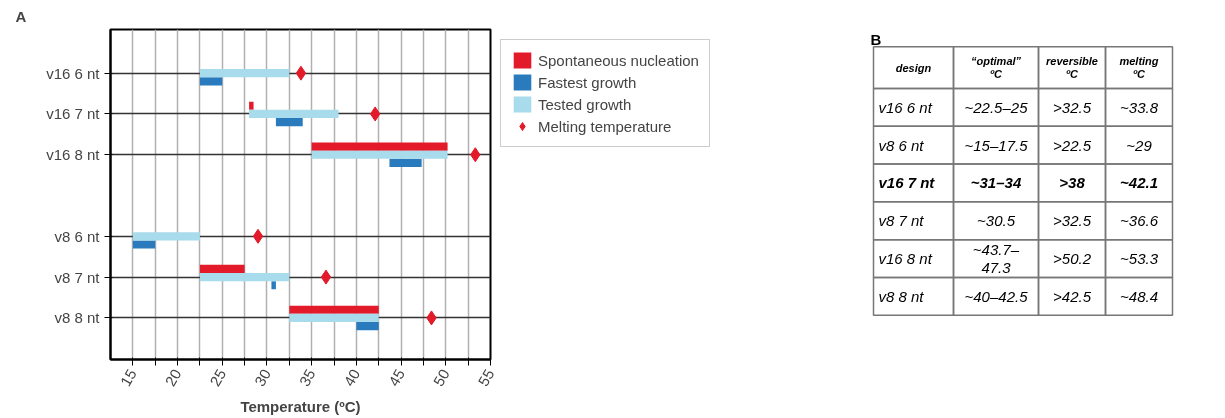 The width and height of the screenshot is (1225, 418). Describe the element at coordinates (996, 107) in the screenshot. I see `text: ~22.5–25` at that location.